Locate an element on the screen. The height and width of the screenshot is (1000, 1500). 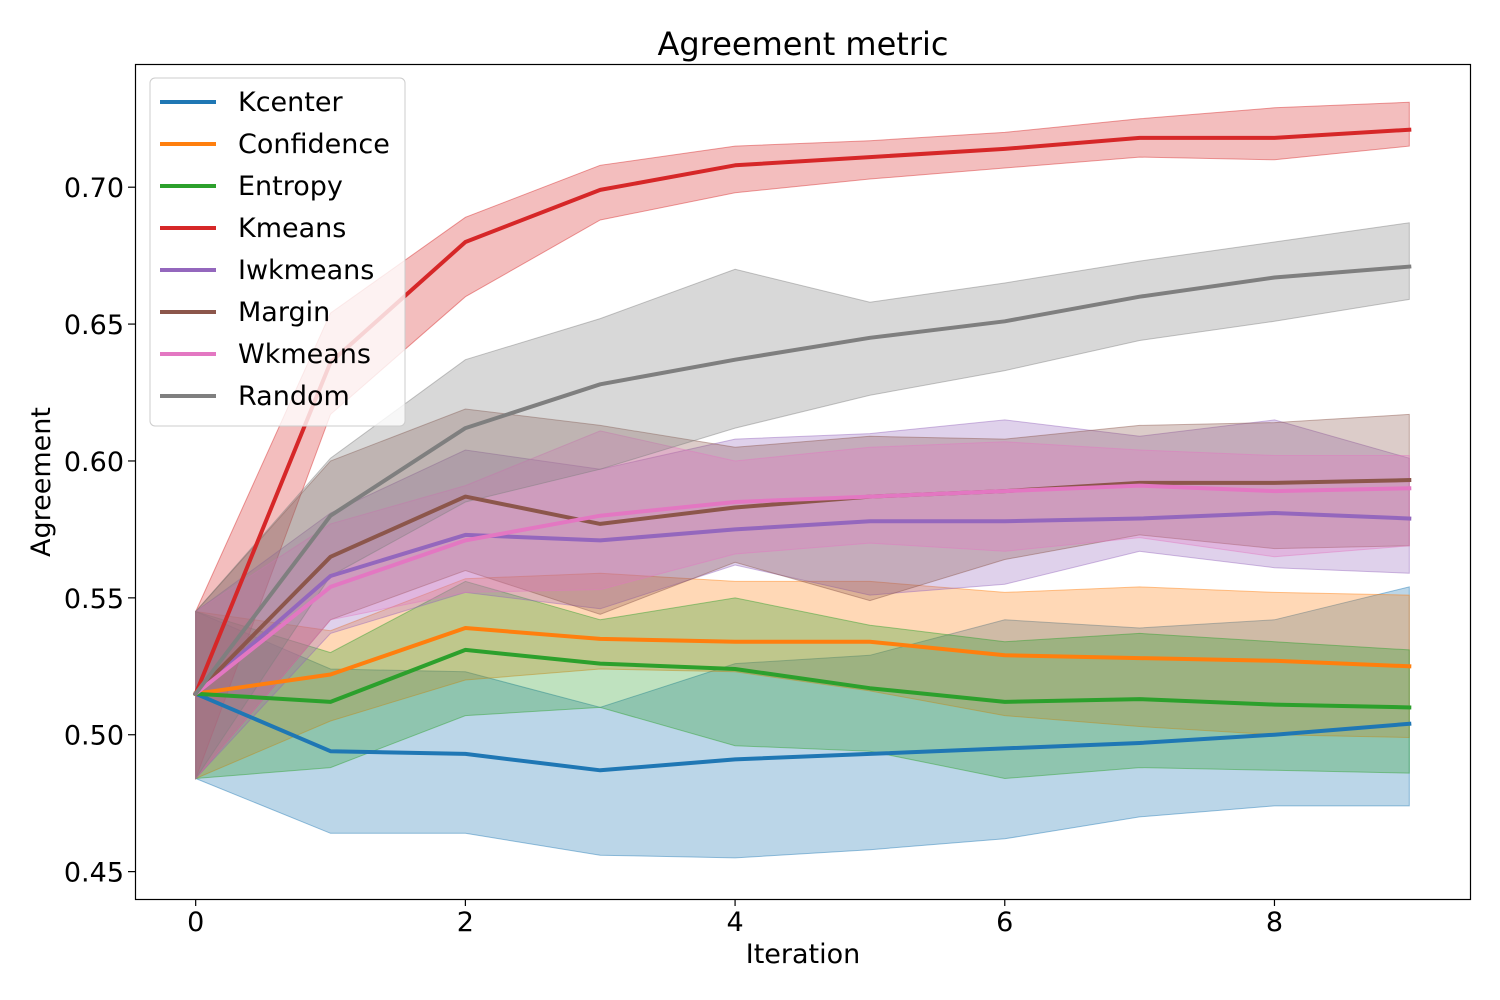
x-tick-label: 0 is located at coordinates (195, 922).